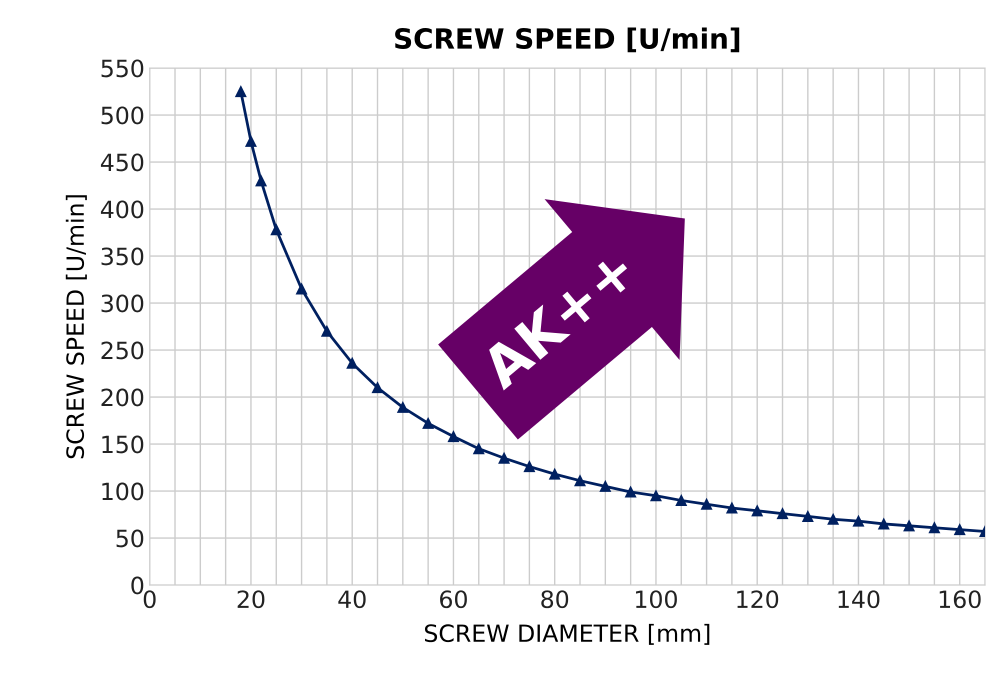 Image resolution: width=998 pixels, height=694 pixels. What do you see at coordinates (251, 599) in the screenshot?
I see `x-tick-label: 20` at bounding box center [251, 599].